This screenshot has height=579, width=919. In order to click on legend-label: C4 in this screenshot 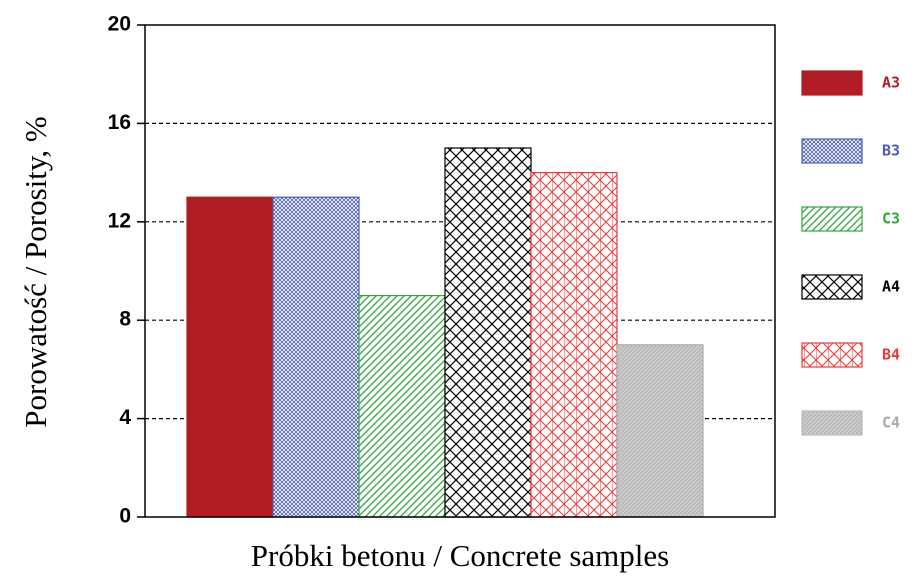, I will do `click(891, 423)`.